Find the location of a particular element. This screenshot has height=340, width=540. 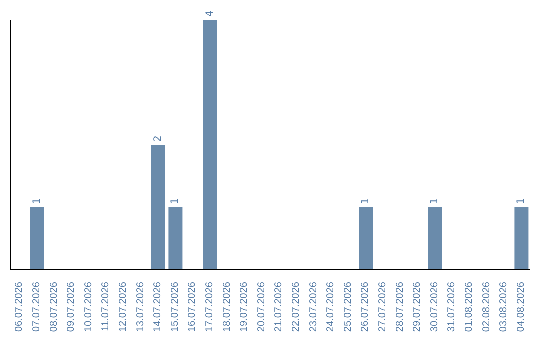

x-tick-label: 12.07.2026 is located at coordinates (123, 307).